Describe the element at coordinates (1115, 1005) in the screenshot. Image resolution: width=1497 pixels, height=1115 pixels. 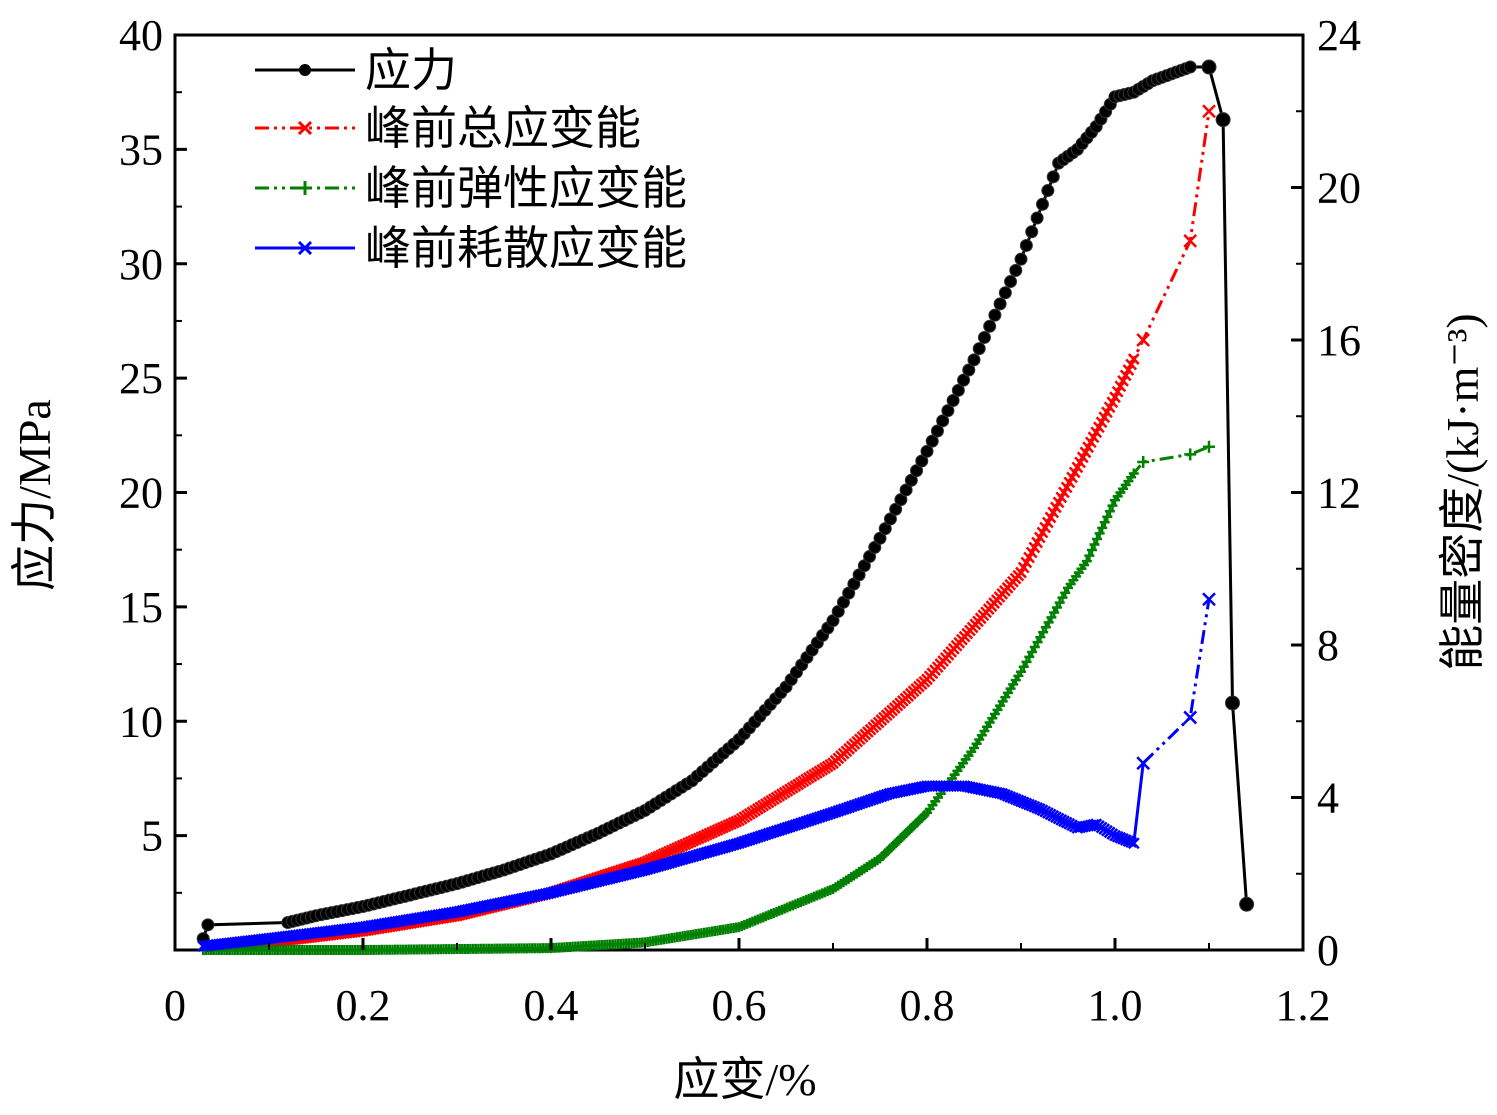
I see `x-tick-label: 1.0` at that location.